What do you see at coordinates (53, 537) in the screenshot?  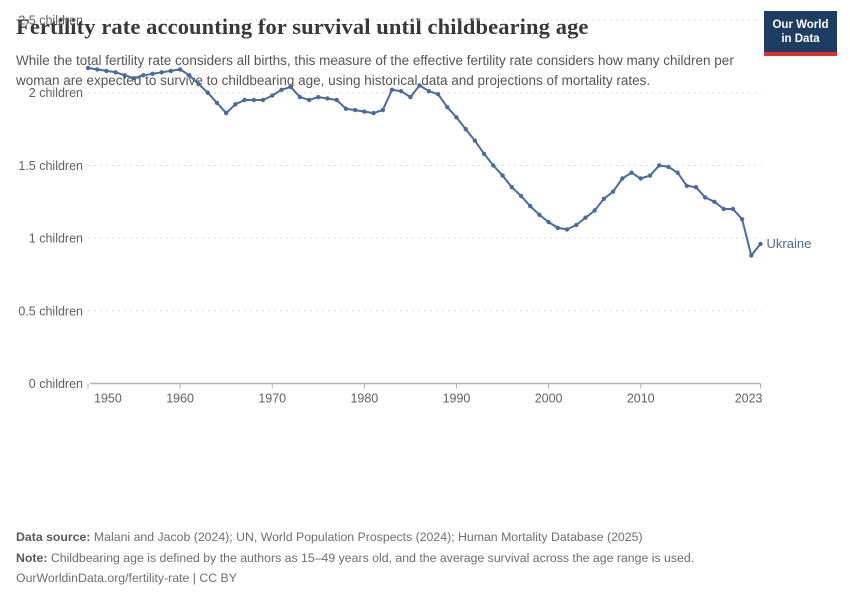 I see `data-source-label: Data source:` at bounding box center [53, 537].